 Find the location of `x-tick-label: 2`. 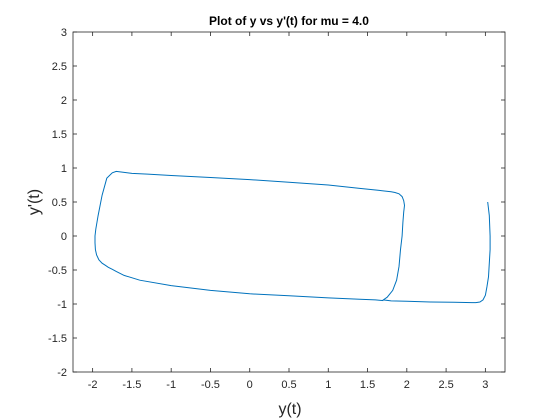

x-tick-label: 2 is located at coordinates (407, 385).